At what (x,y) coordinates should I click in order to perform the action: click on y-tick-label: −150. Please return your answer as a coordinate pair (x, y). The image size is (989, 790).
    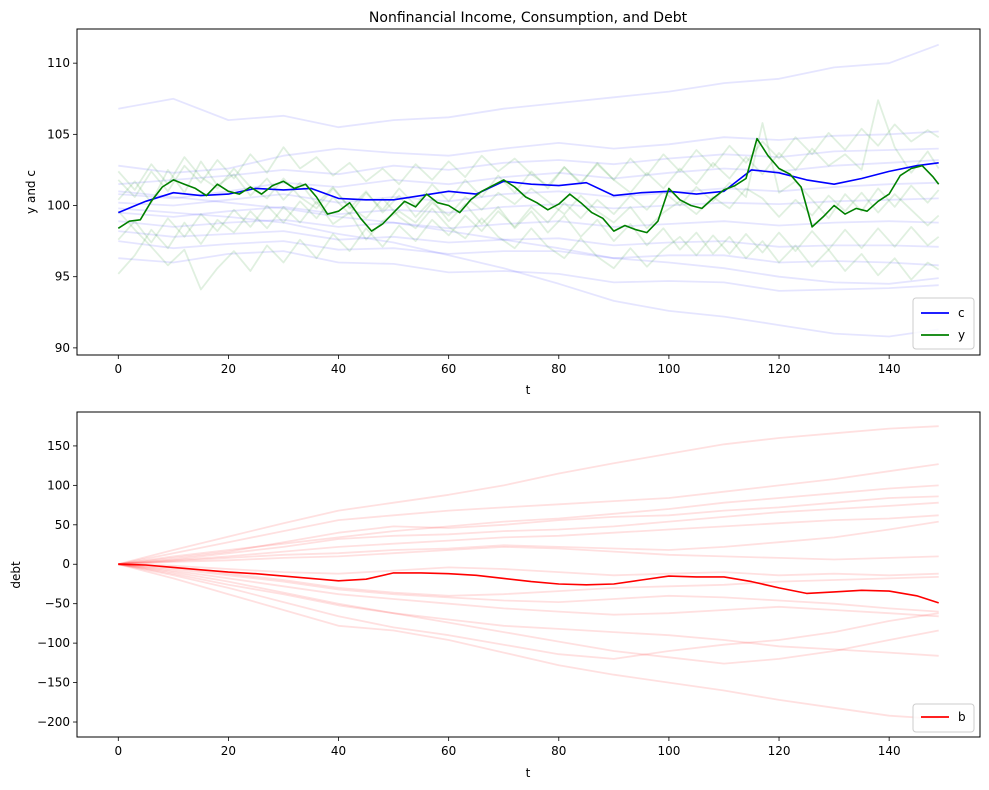
    Looking at the image, I should click on (53, 683).